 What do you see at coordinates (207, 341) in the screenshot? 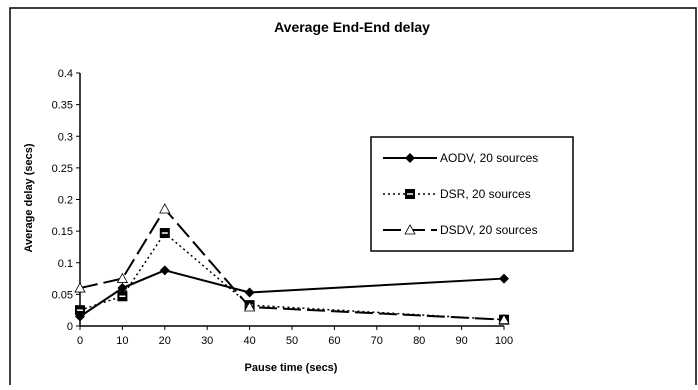
I see `x-tick-label: 30` at bounding box center [207, 341].